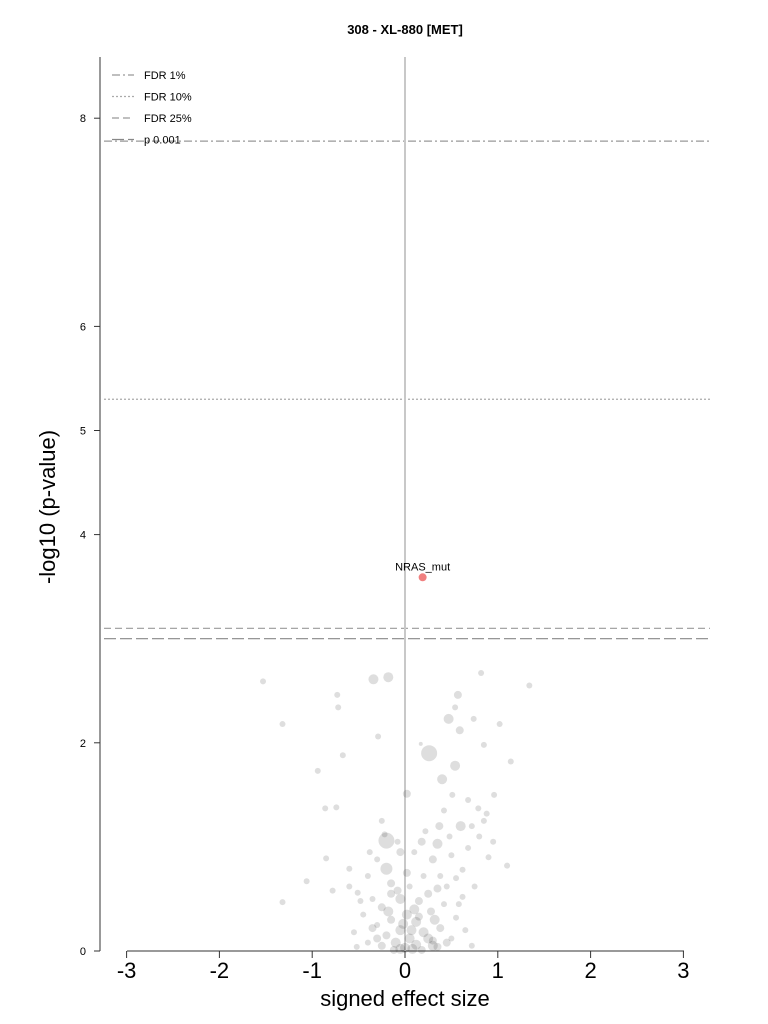 Image resolution: width=768 pixels, height=1024 pixels. What do you see at coordinates (683, 970) in the screenshot?
I see `x-tick-label: 3` at bounding box center [683, 970].